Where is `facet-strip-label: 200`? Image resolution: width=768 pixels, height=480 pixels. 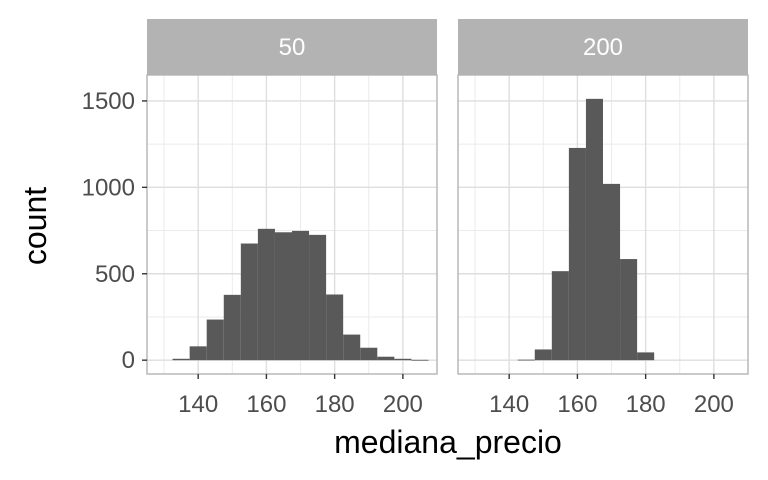
facet-strip-label: 200 is located at coordinates (603, 47).